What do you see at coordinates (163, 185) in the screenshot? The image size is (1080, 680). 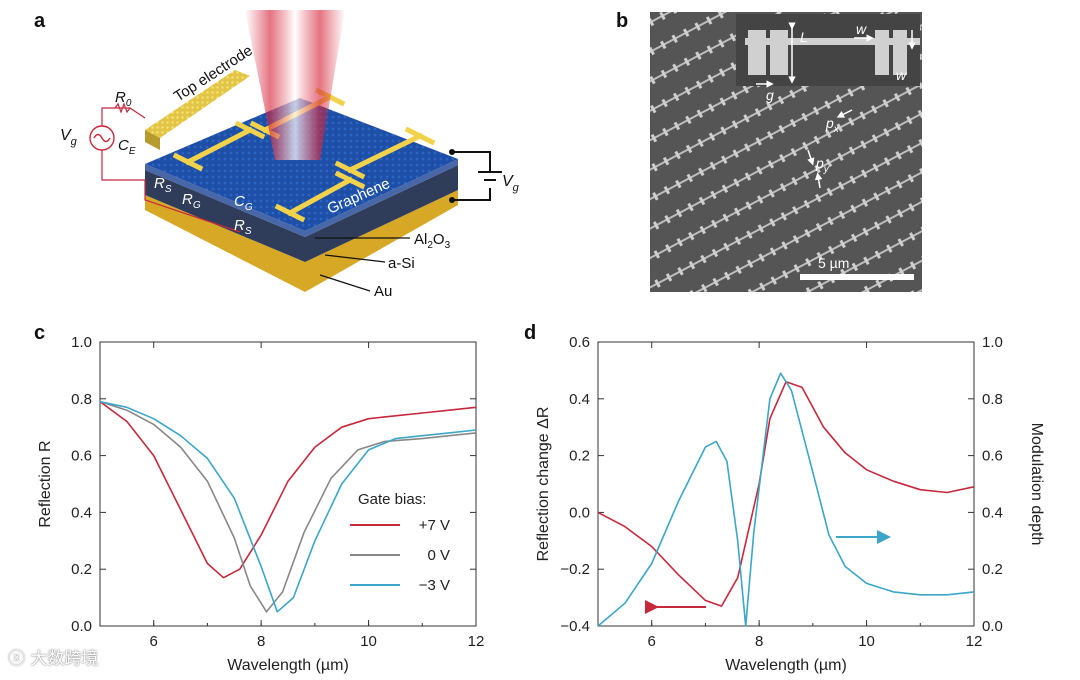 I see `rs1-label: RS` at bounding box center [163, 185].